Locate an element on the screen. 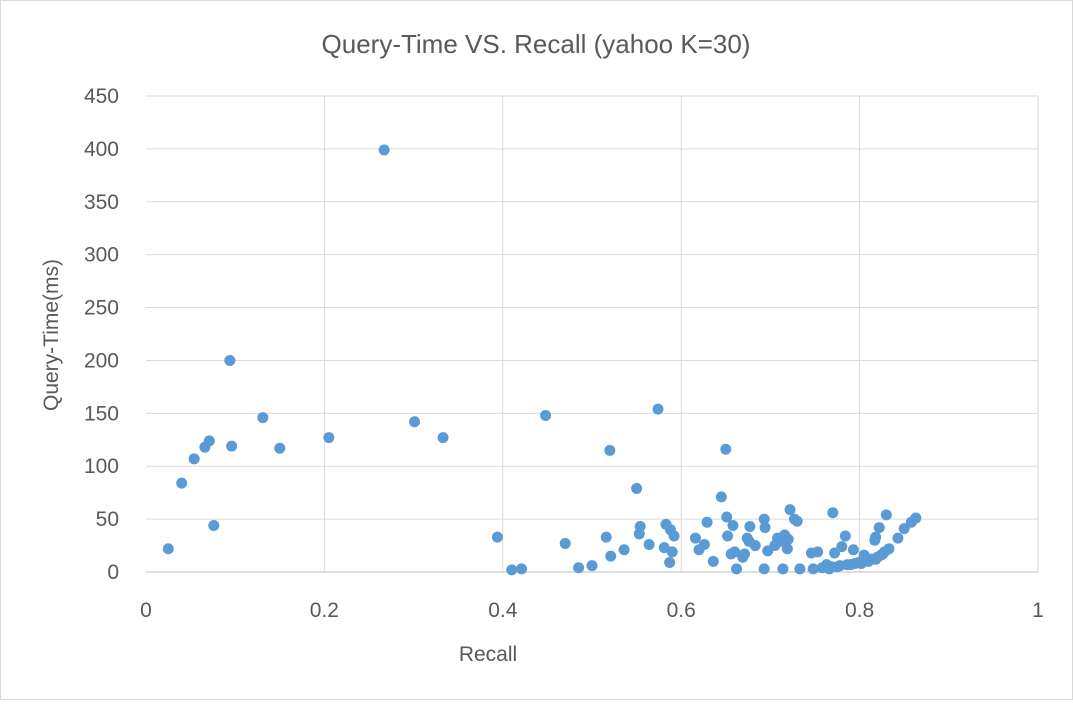 This screenshot has height=705, width=1073. x-tick-label: 0.4 is located at coordinates (503, 610).